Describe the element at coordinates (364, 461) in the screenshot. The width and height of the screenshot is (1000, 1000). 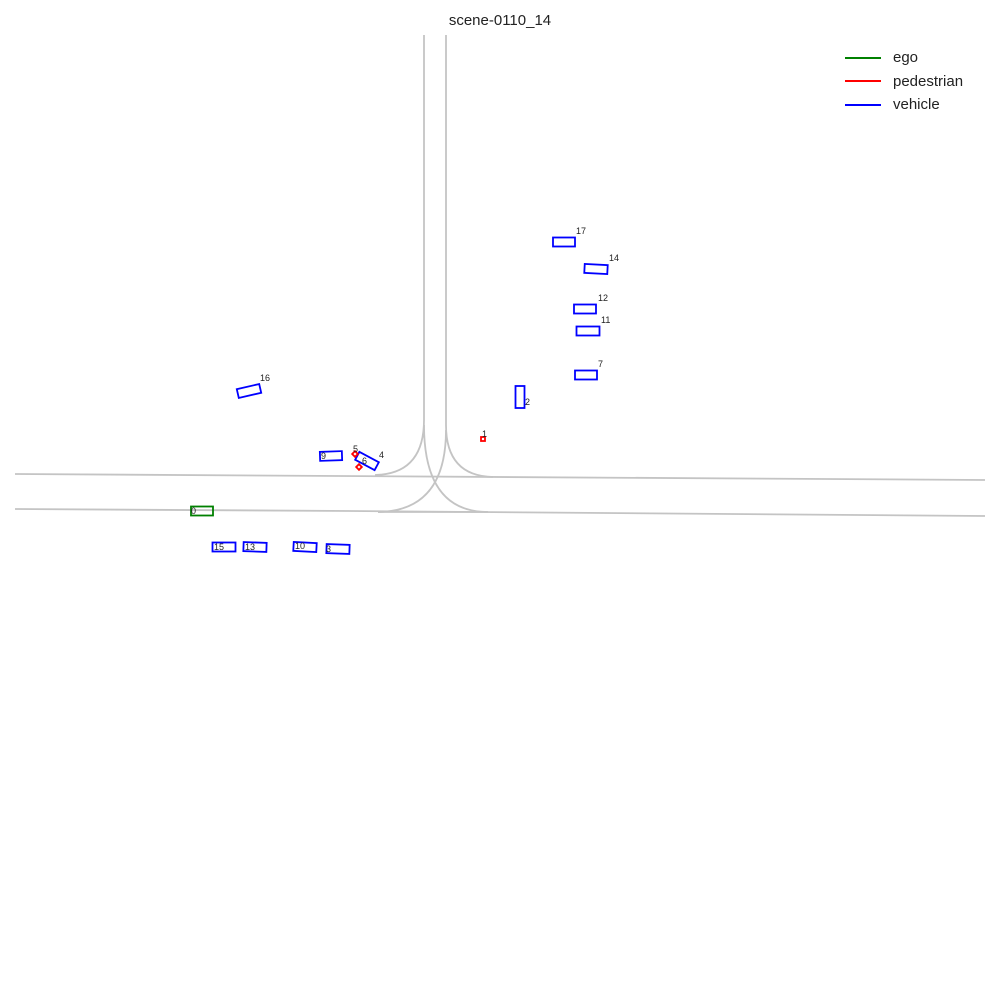
I see `agent-label-6: 6` at that location.